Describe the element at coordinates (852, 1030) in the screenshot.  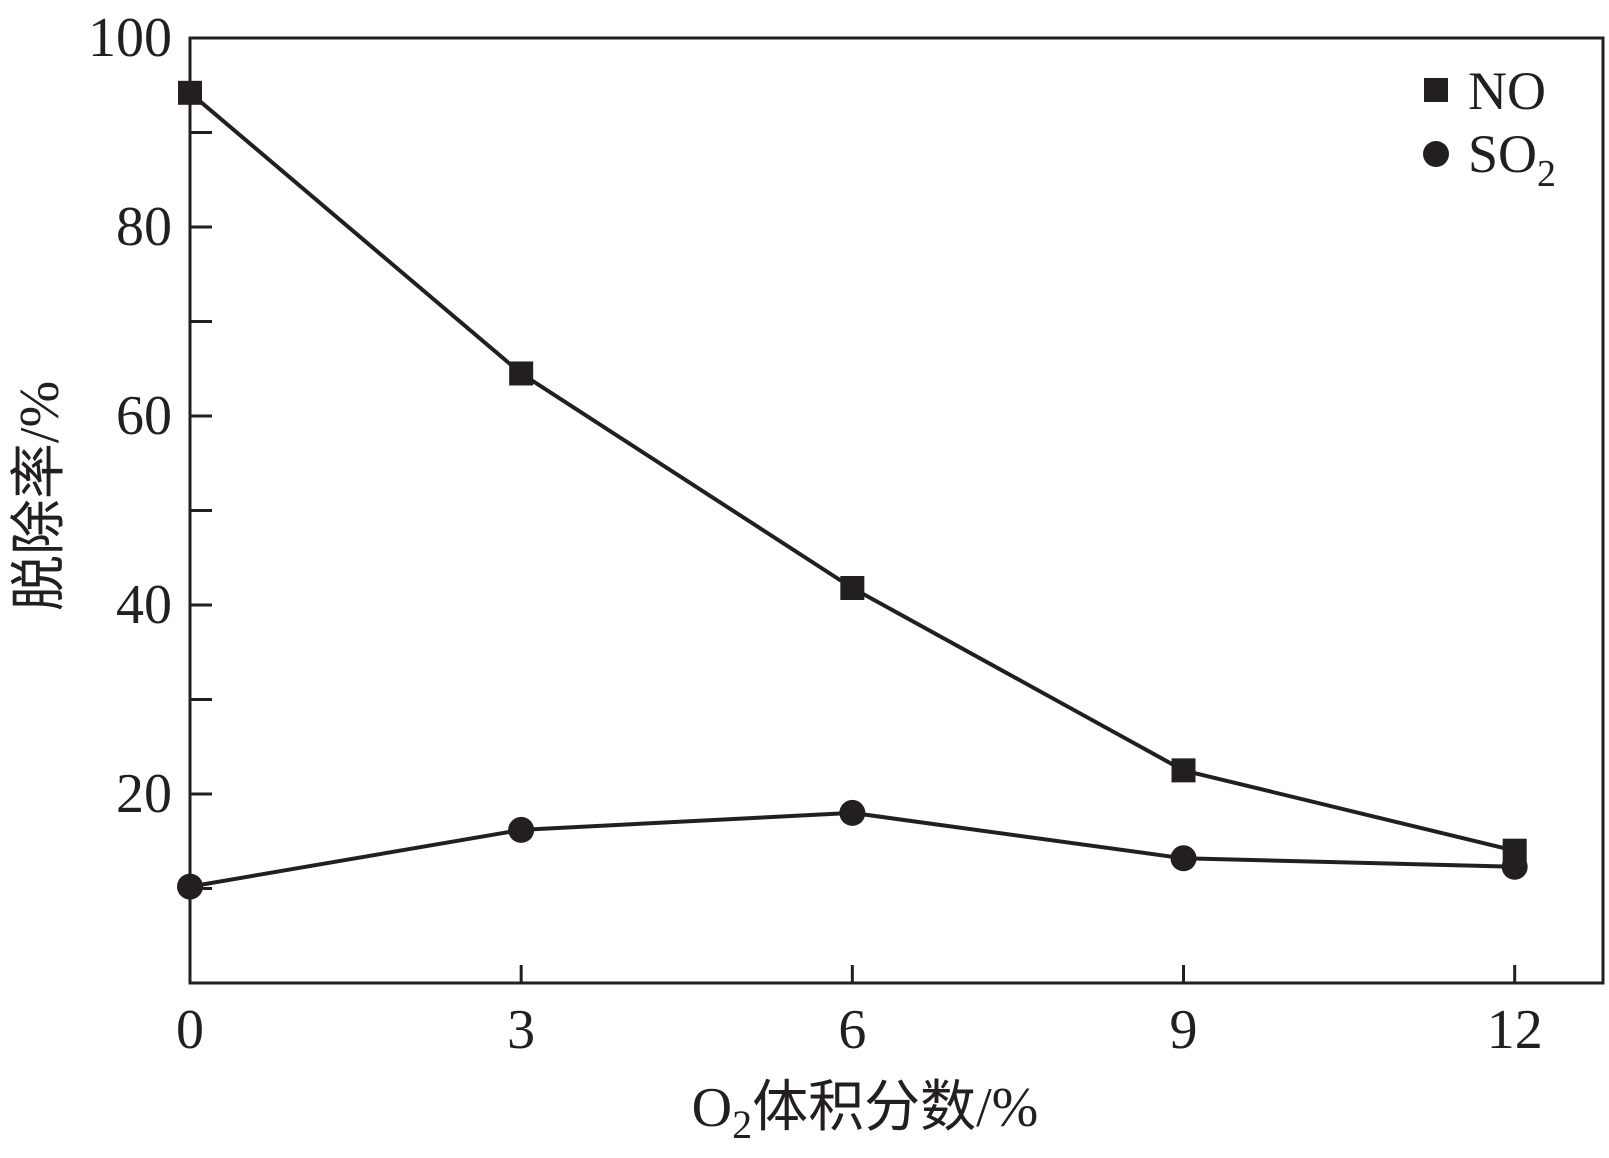
I see `x-tick-label: 6` at that location.